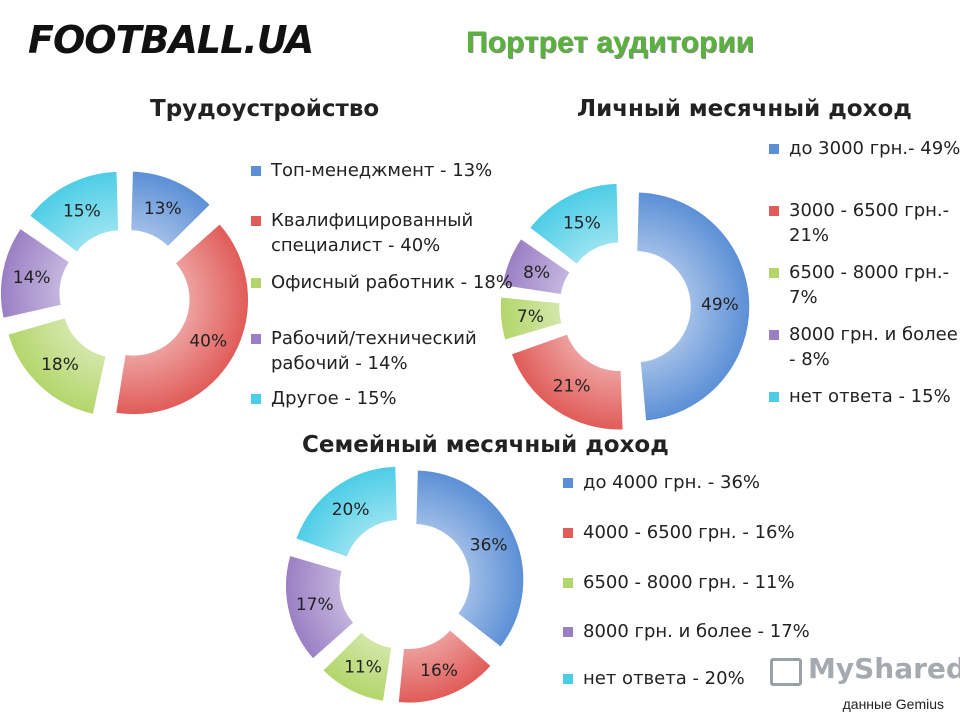 The height and width of the screenshot is (720, 960). I want to click on legend-label: нет ответа - 20%, so click(664, 678).